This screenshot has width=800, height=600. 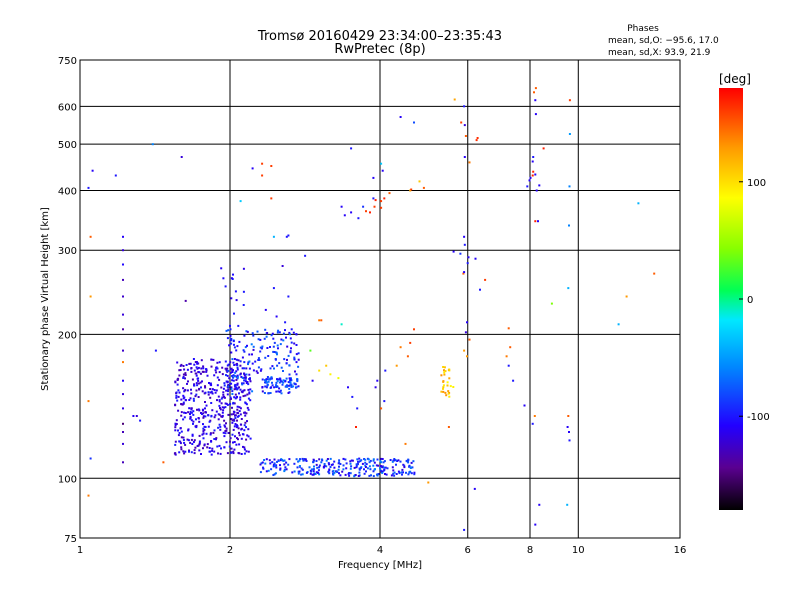 What do you see at coordinates (380, 565) in the screenshot?
I see `x-axis-label: Frequency [MHz]` at bounding box center [380, 565].